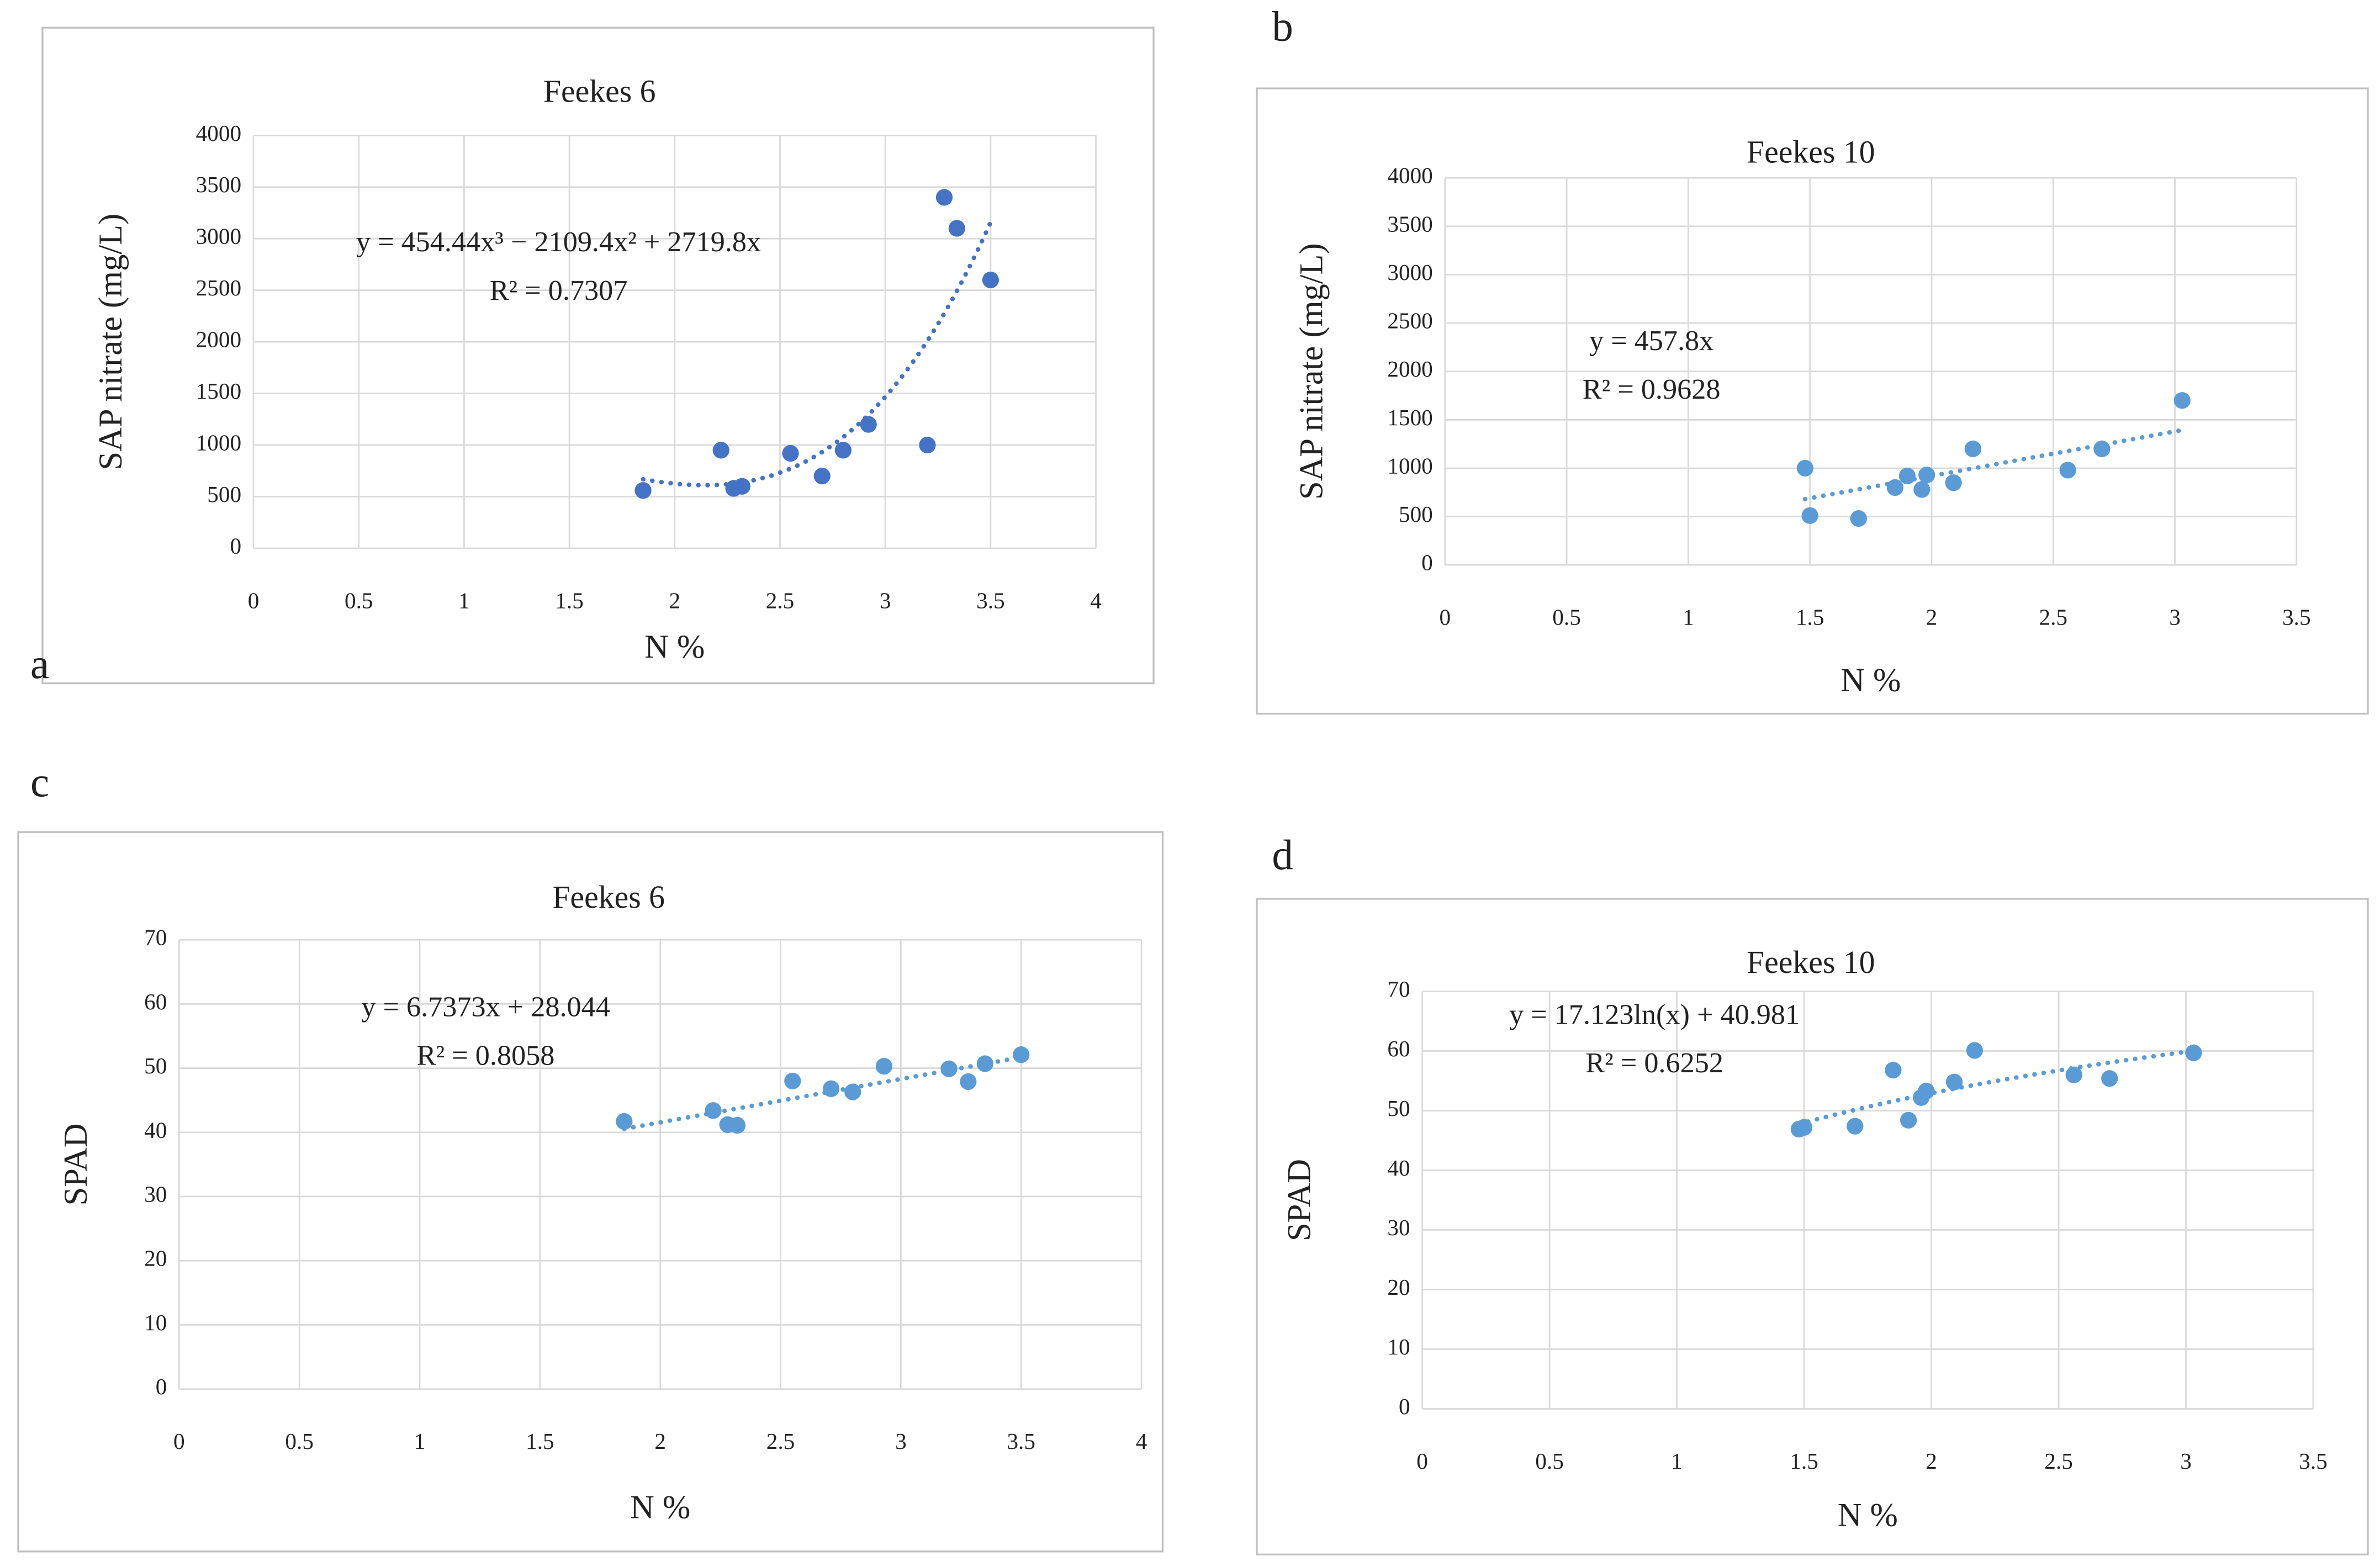 This screenshot has height=1567, width=2380. What do you see at coordinates (1409, 175) in the screenshot?
I see `y-tick-label: 4000` at bounding box center [1409, 175].